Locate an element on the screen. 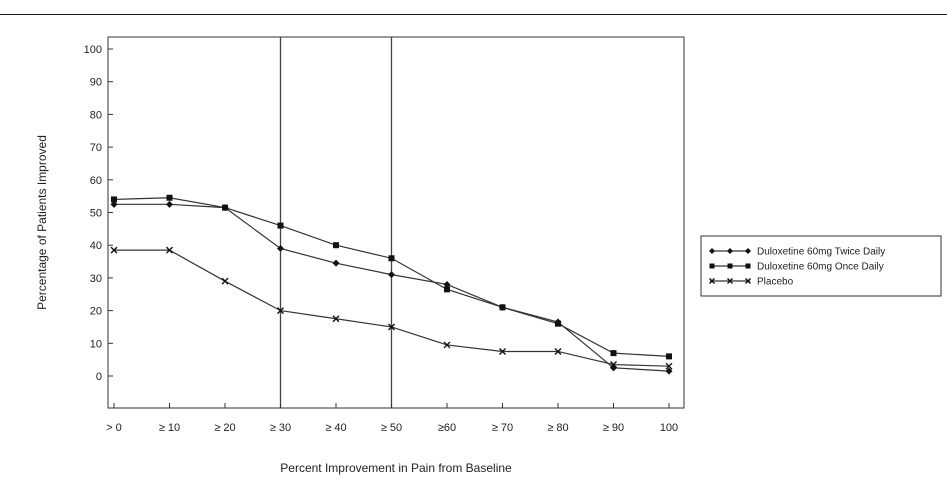 This screenshot has height=491, width=947. legend-label: Duloxetine 60mg Twice Daily is located at coordinates (821, 252).